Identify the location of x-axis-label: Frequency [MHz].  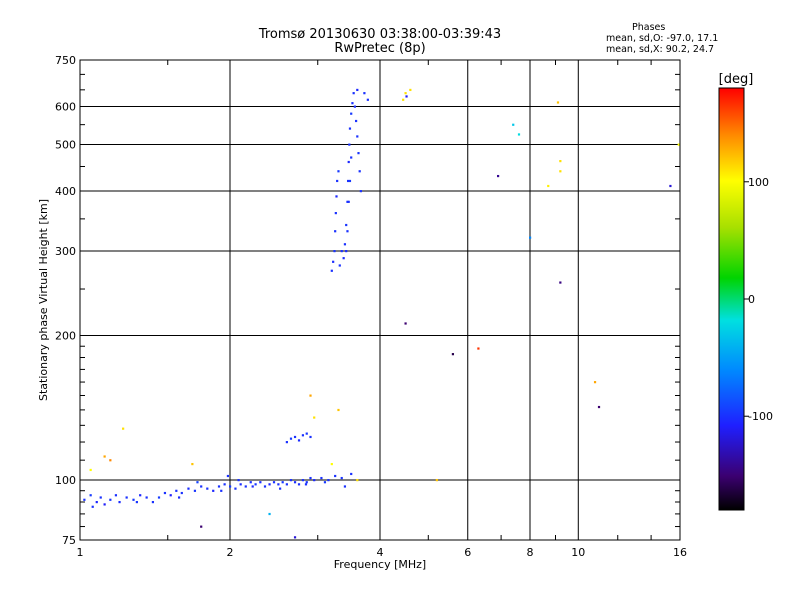
(380, 564).